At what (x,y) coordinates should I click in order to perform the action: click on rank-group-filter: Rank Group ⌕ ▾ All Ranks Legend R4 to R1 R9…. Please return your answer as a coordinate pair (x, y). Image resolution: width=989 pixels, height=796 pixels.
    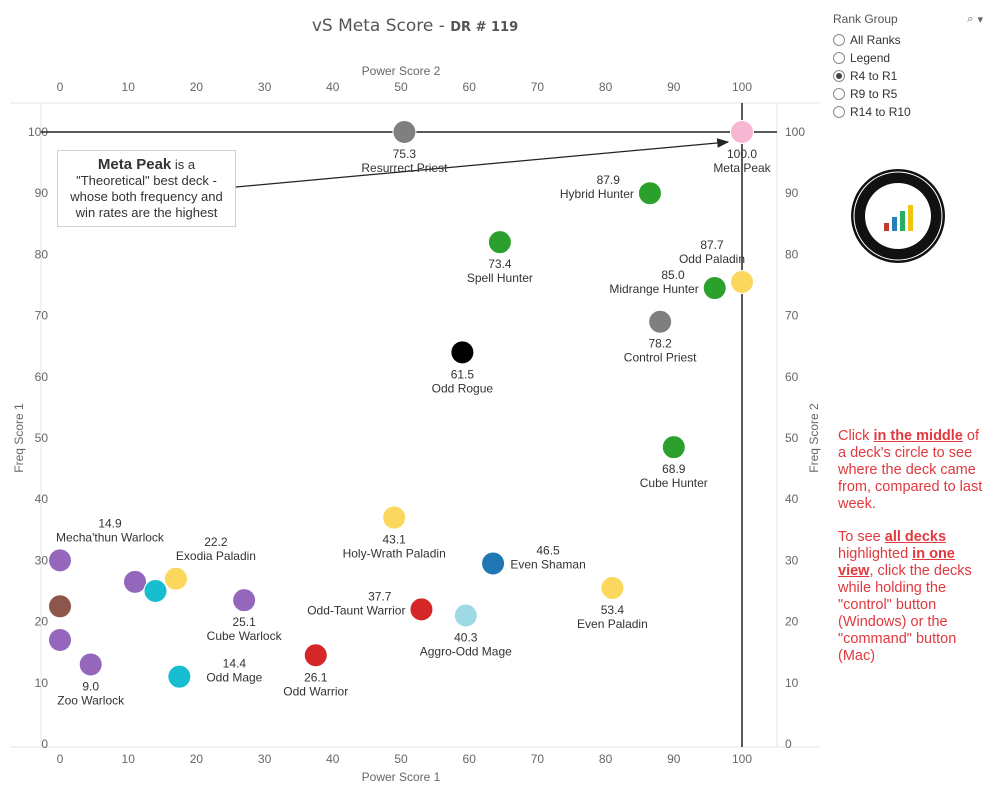
    Looking at the image, I should click on (908, 66).